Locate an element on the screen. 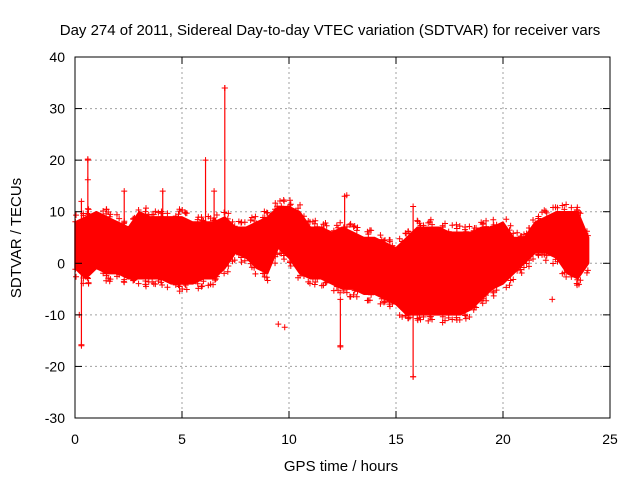 The width and height of the screenshot is (640, 480). x-tick-label: 5 is located at coordinates (182, 439).